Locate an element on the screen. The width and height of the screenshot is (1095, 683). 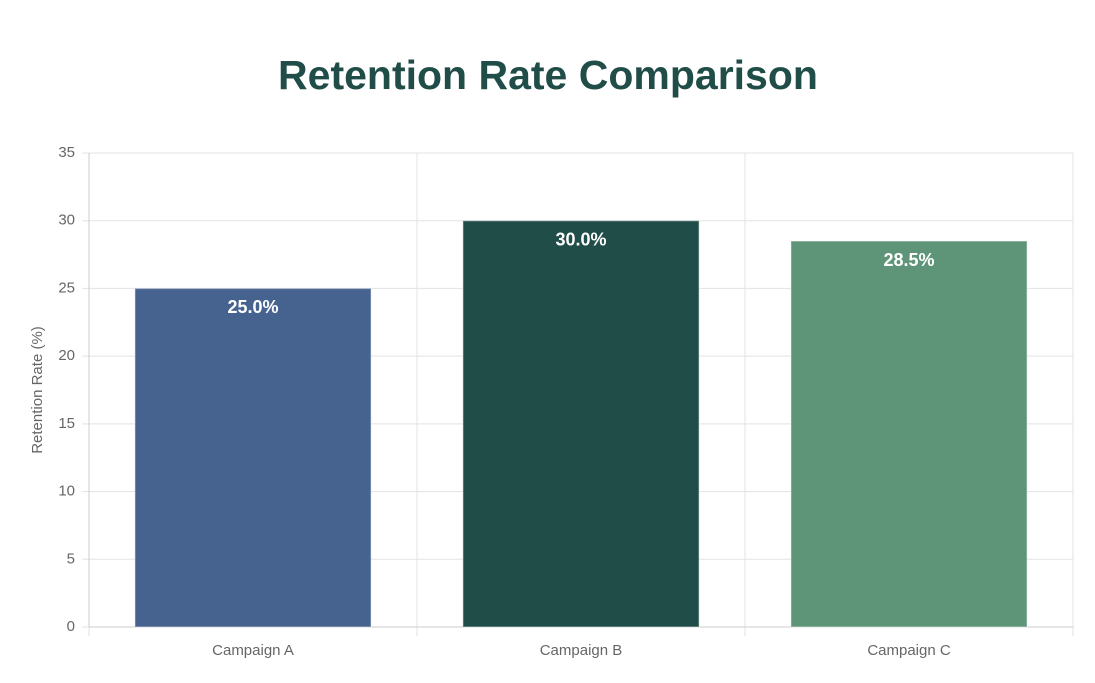
chart-title: Retention Rate Comparison is located at coordinates (548, 75).